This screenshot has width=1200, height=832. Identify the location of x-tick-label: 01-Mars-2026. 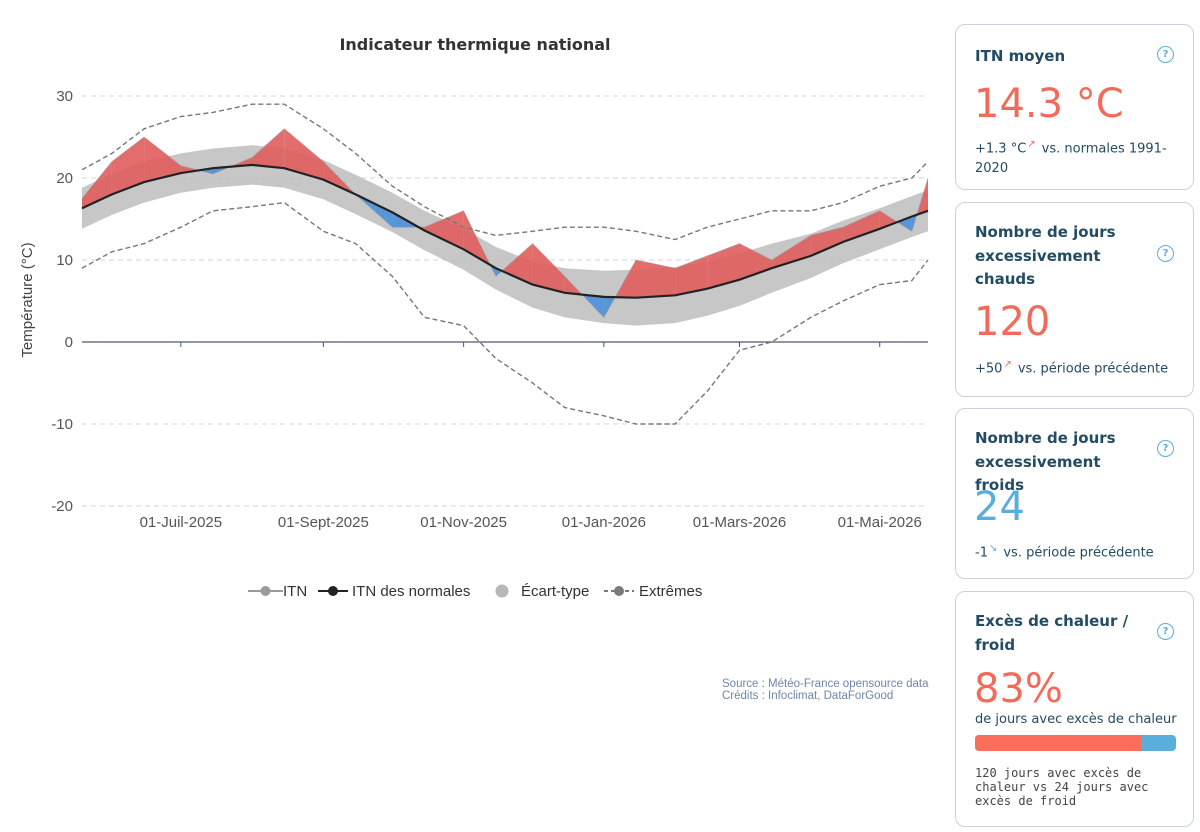
(739, 522).